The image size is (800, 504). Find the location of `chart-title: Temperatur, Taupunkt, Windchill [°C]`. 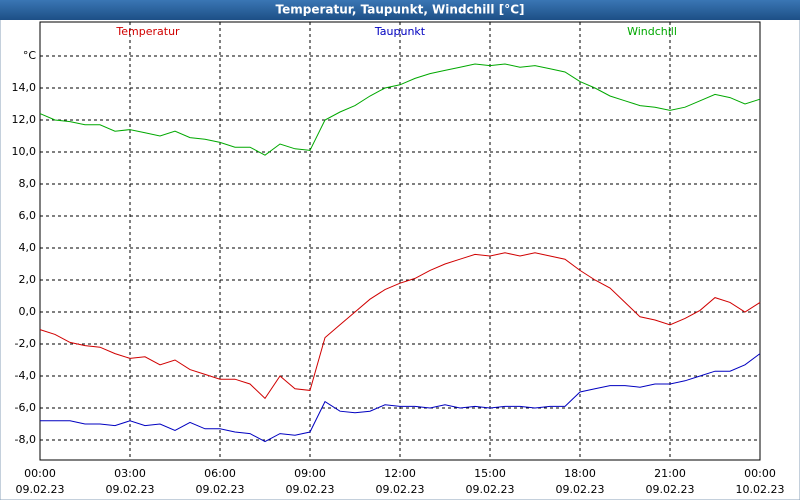

chart-title: Temperatur, Taupunkt, Windchill [°C] is located at coordinates (400, 10).